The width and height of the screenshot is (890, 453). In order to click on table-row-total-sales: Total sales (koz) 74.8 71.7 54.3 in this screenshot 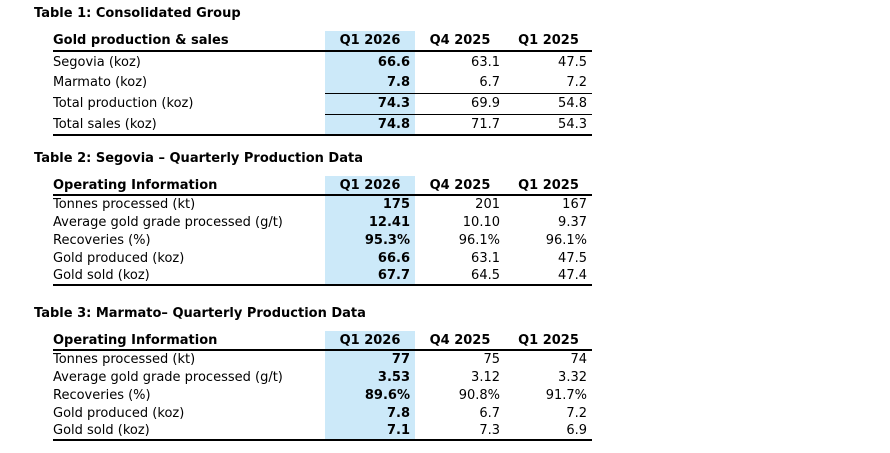, I will do `click(322, 124)`.